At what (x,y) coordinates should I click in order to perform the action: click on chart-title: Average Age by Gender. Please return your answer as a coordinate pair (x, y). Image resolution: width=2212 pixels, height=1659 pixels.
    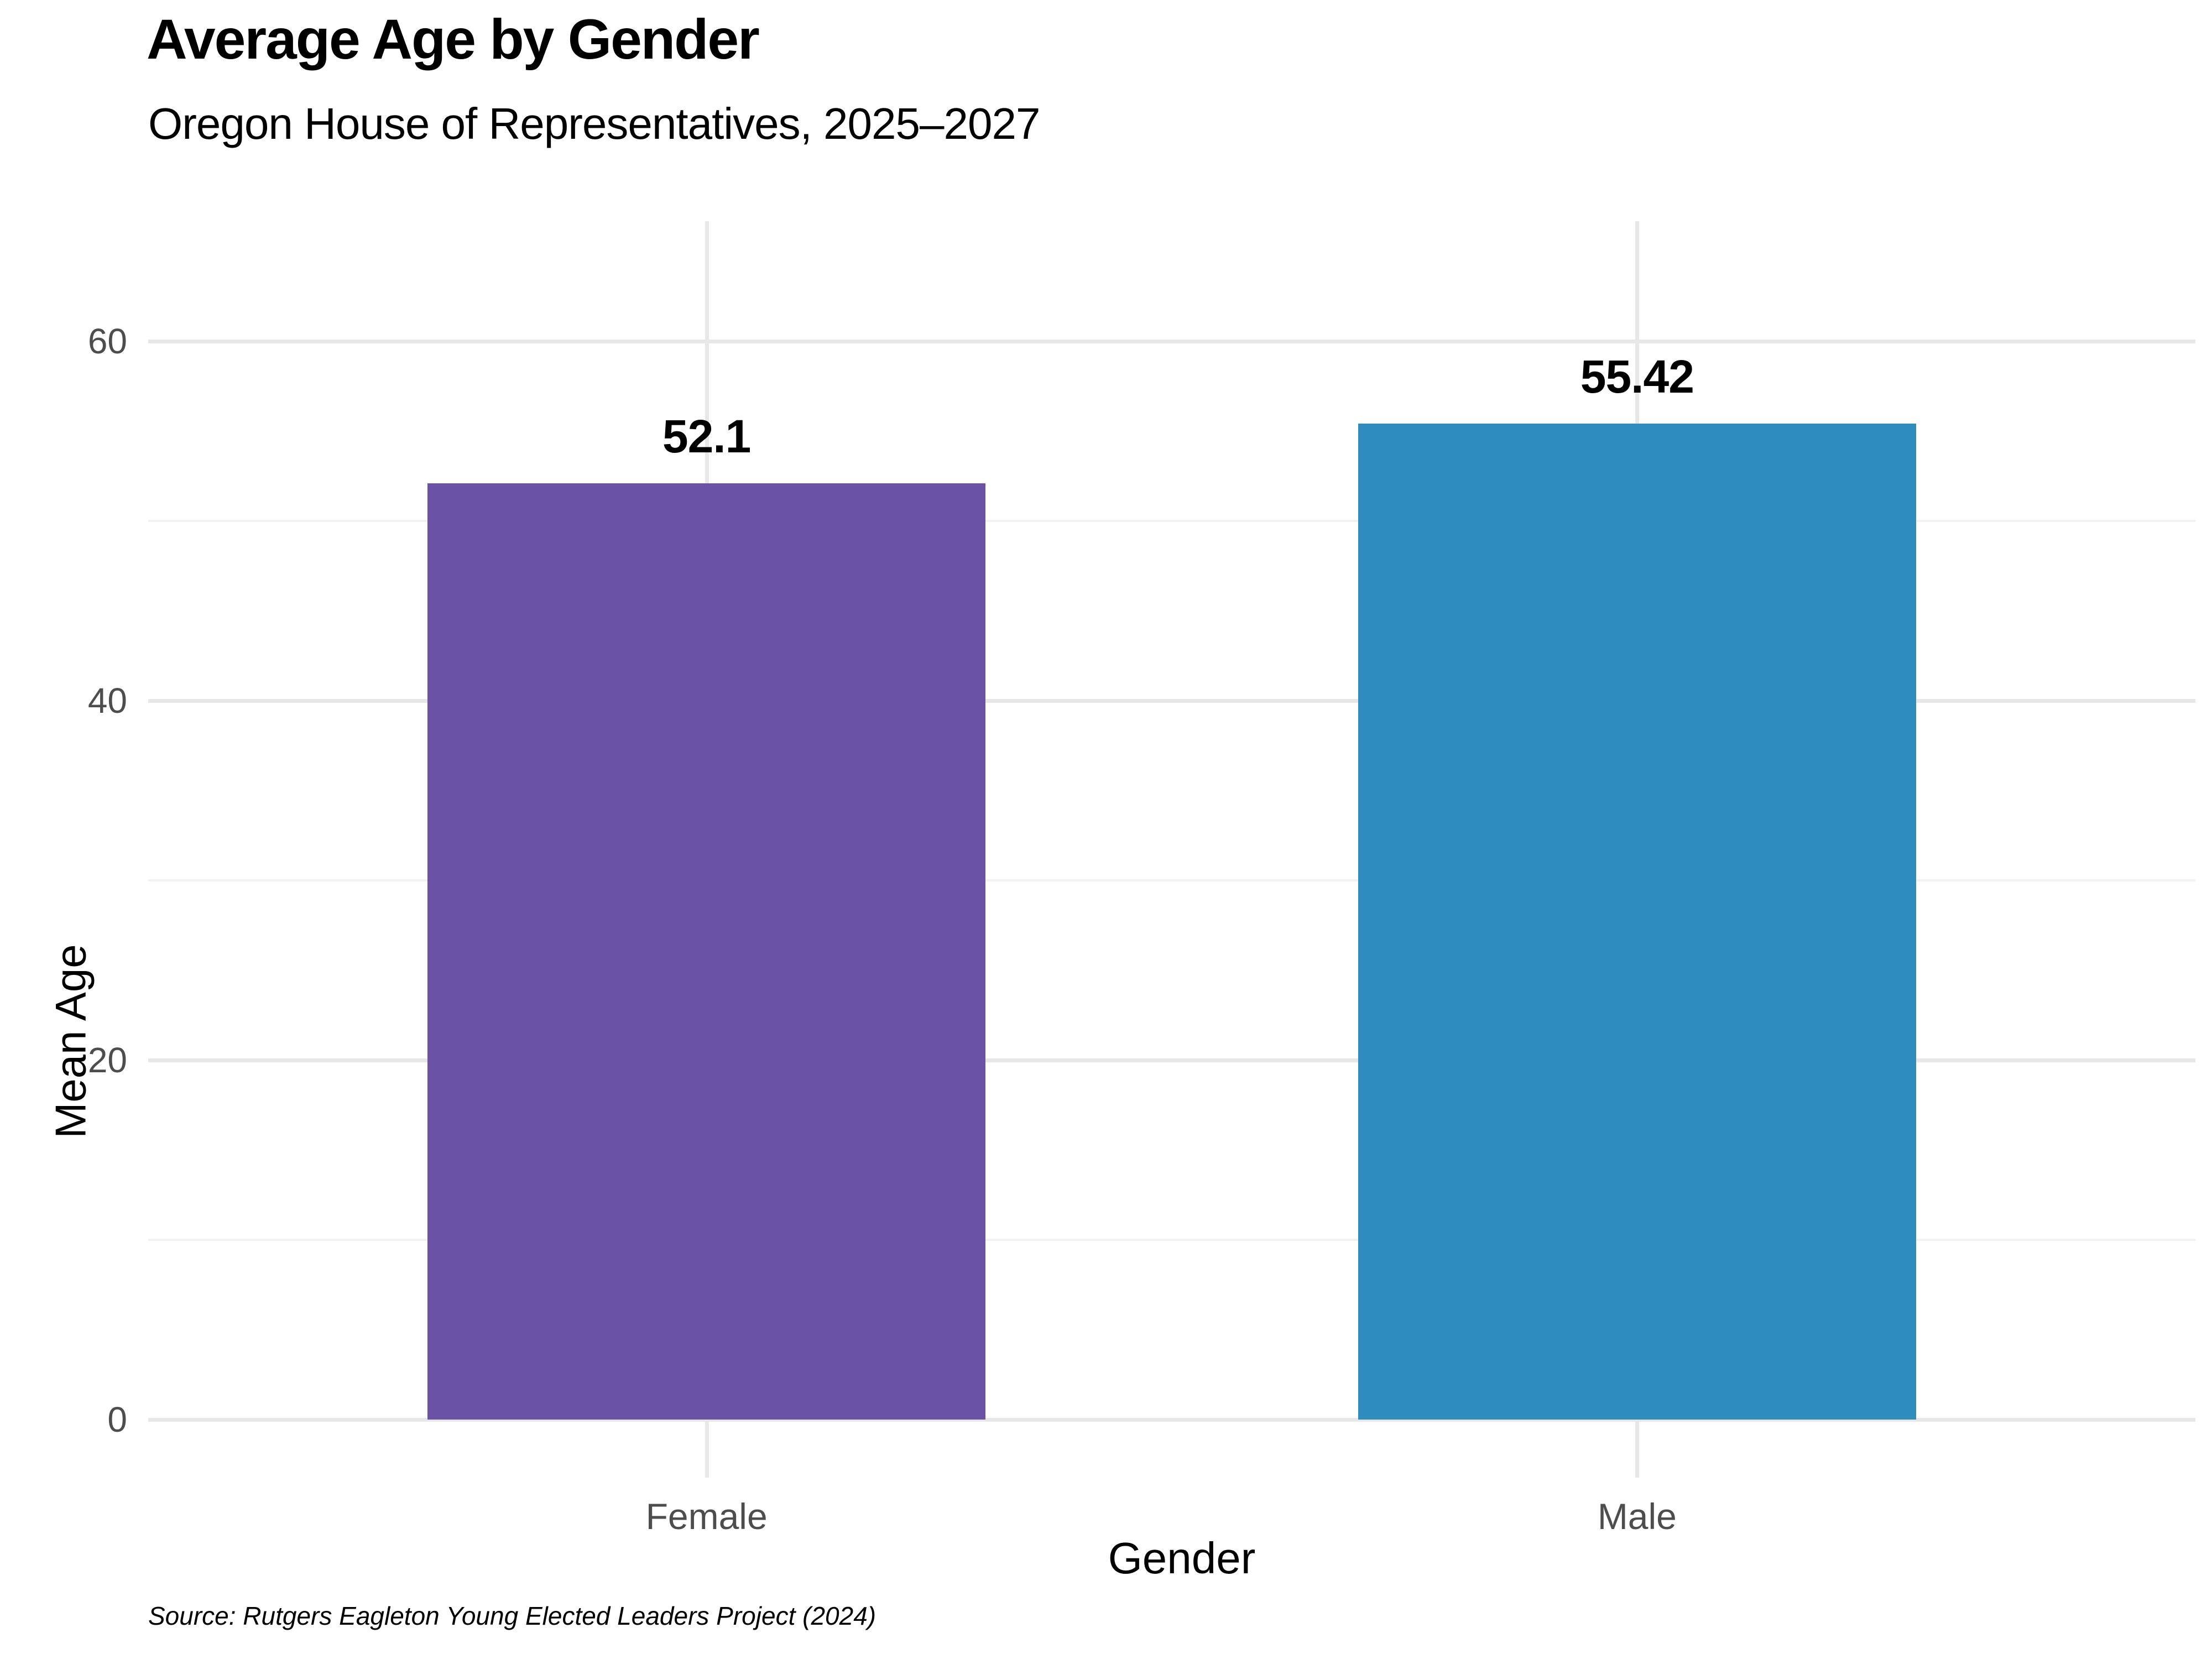
    Looking at the image, I should click on (454, 40).